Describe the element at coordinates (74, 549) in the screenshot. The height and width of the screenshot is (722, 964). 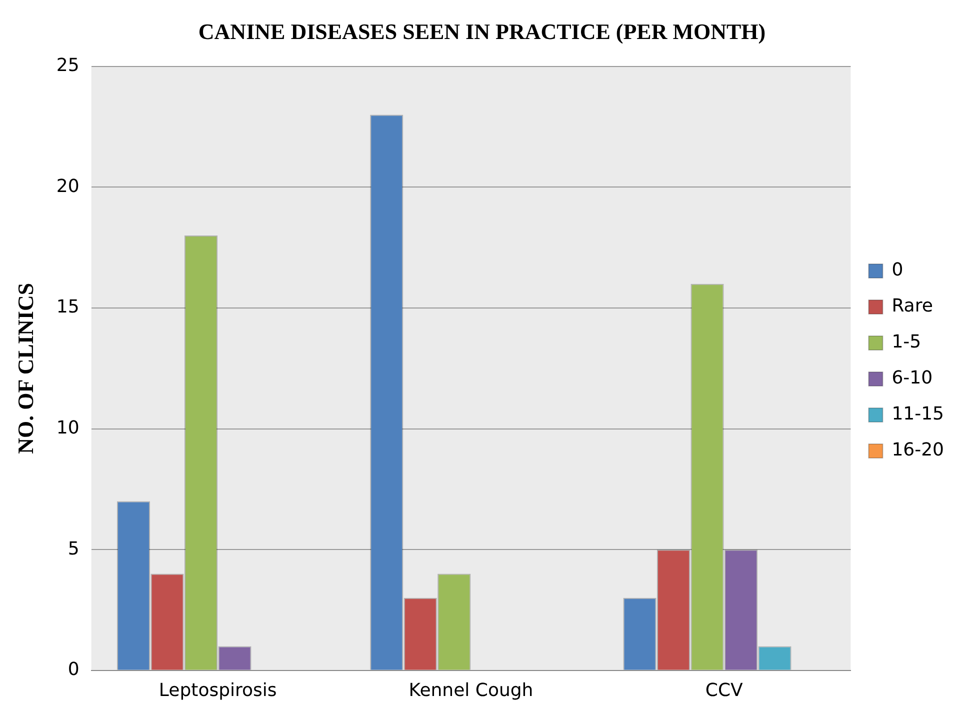
I see `y-tick-label: 5` at that location.